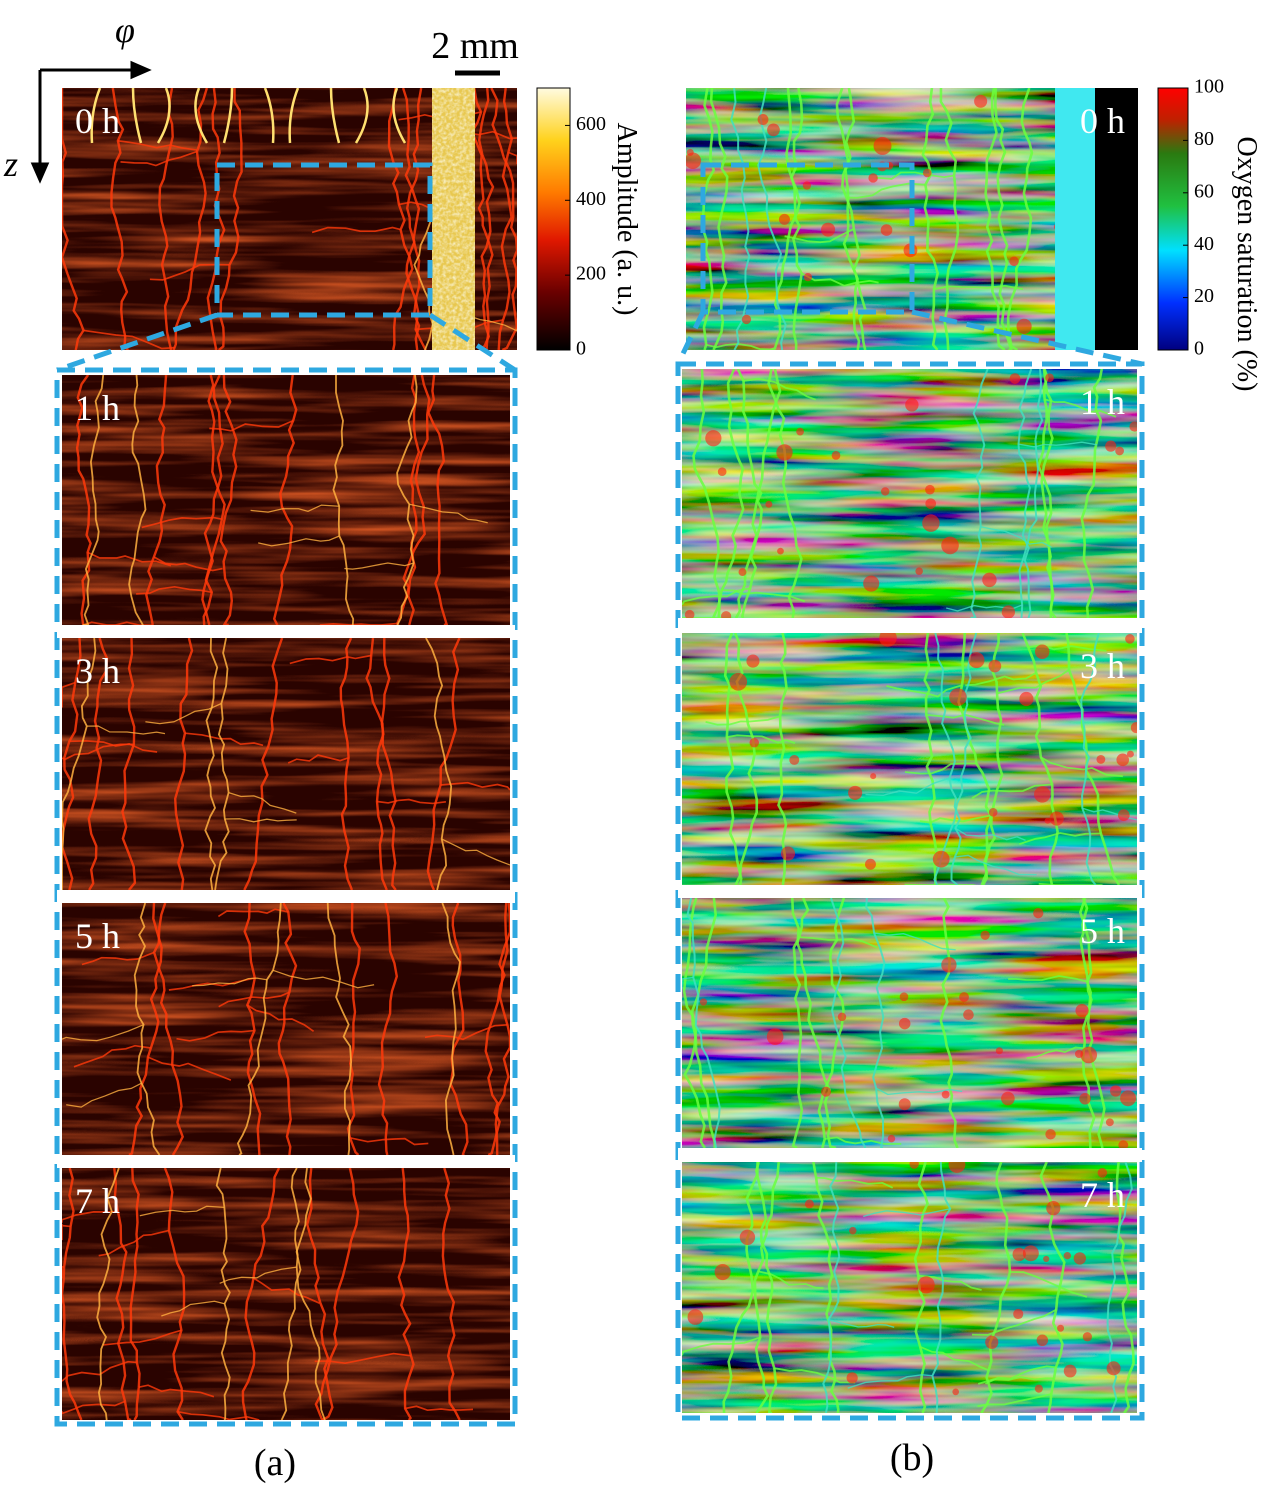 The image size is (1268, 1492). Describe the element at coordinates (807, 238) in the screenshot. I see `roi-box` at that location.